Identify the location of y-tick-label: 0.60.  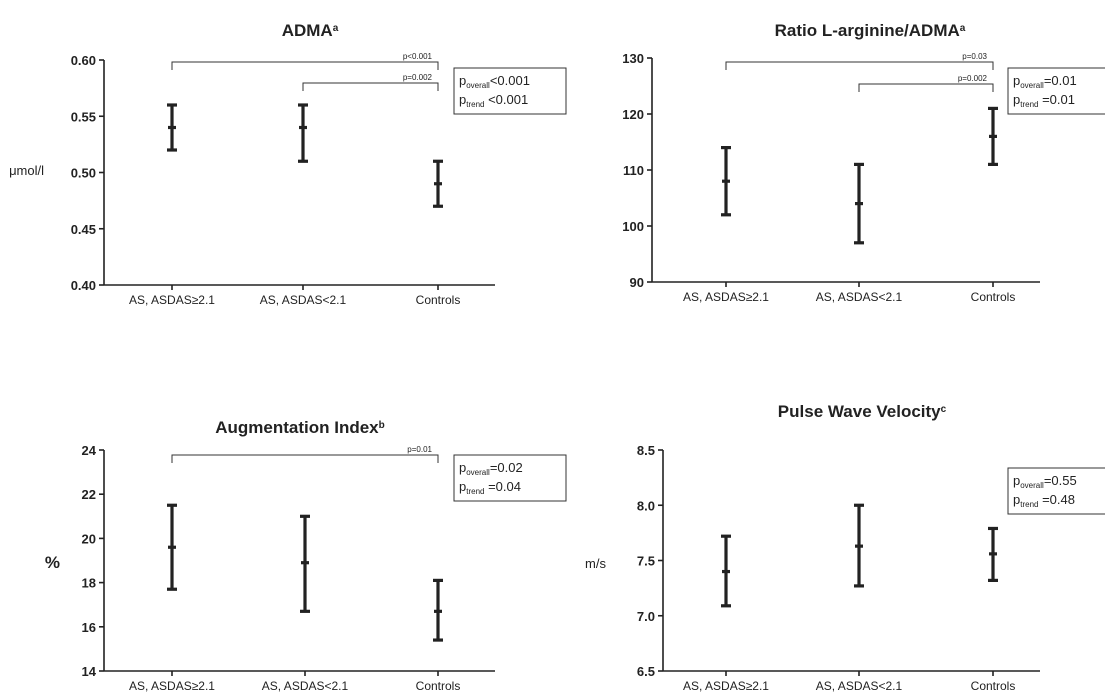
(83, 60).